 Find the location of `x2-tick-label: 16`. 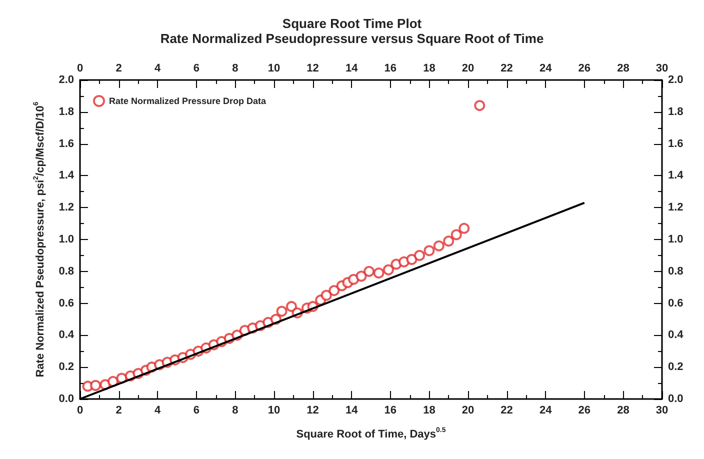

x2-tick-label: 16 is located at coordinates (390, 68).